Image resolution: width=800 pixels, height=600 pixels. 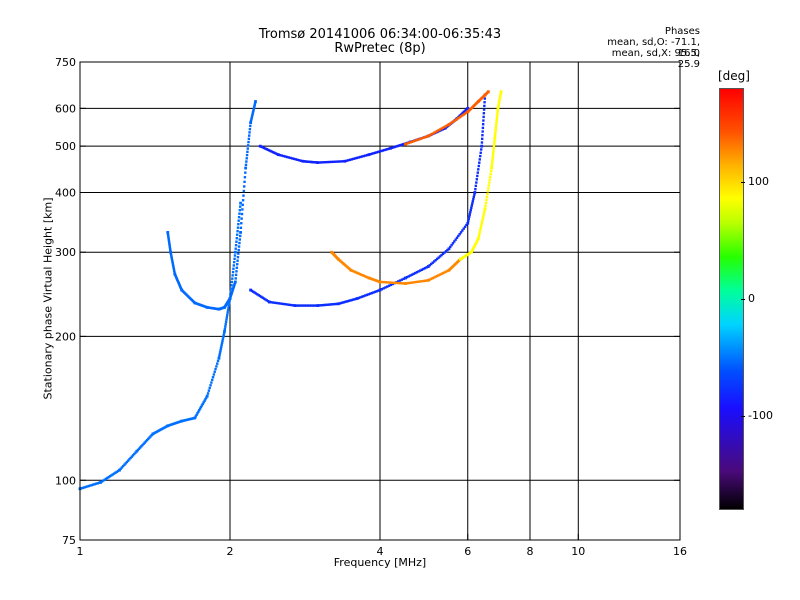 What do you see at coordinates (65, 336) in the screenshot?
I see `y-tick-label: 200` at bounding box center [65, 336].